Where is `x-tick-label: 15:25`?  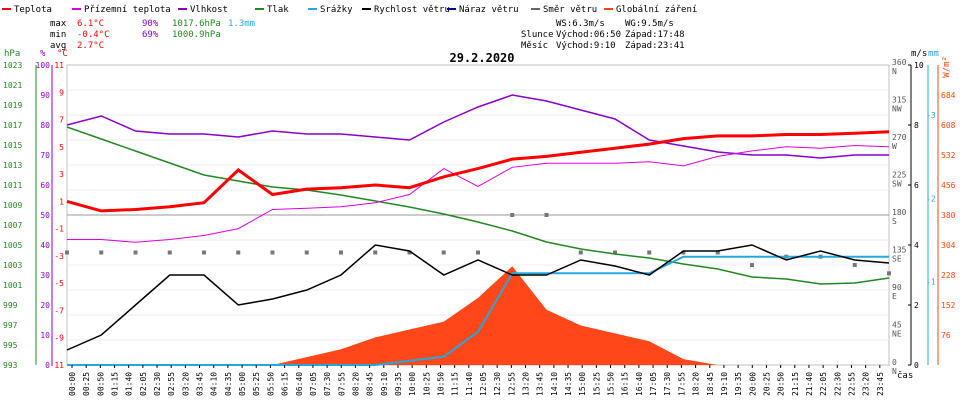
x-tick-label: 15:25 is located at coordinates (596, 384).